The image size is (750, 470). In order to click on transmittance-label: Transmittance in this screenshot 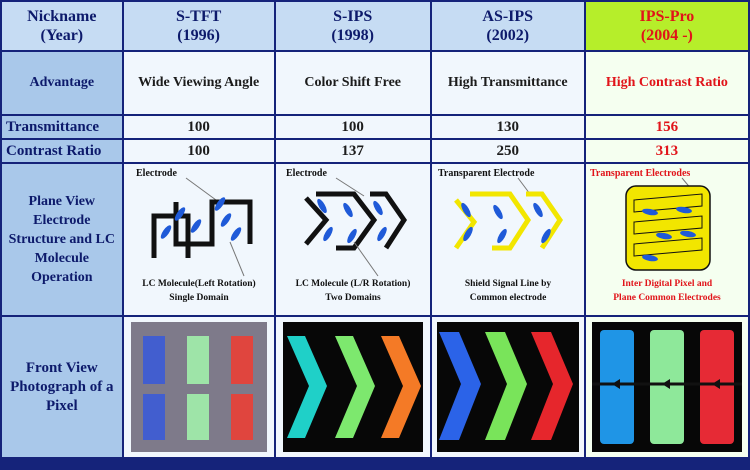, I will do `click(62, 127)`.